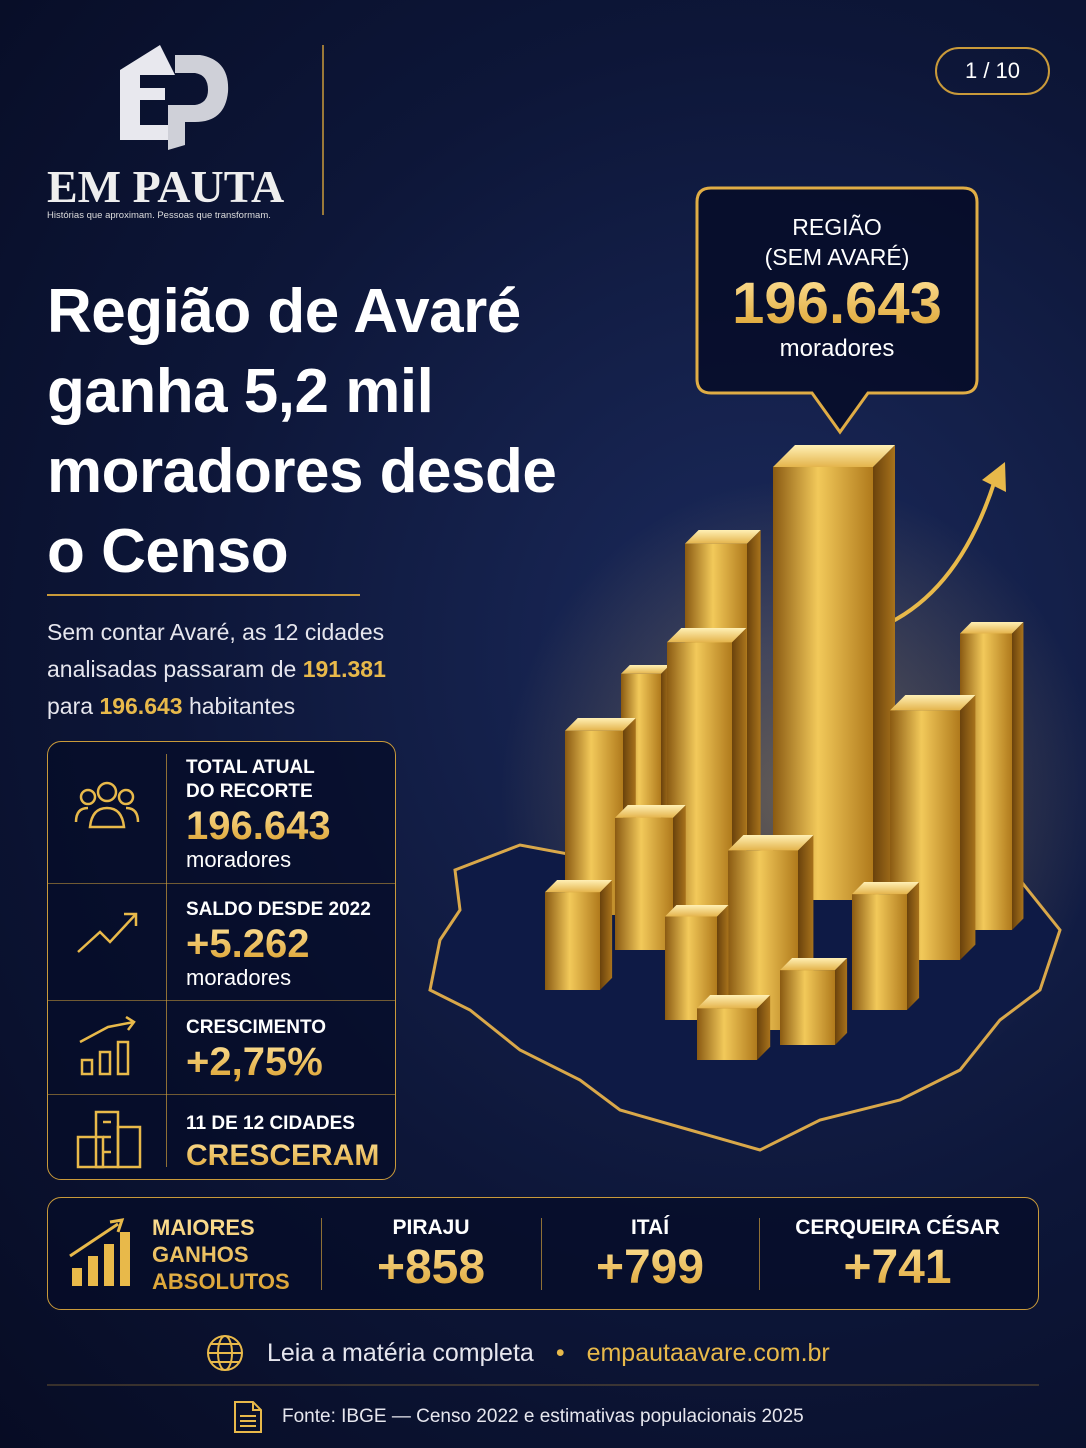 The image size is (1086, 1448). Describe the element at coordinates (837, 227) in the screenshot. I see `callout-label-line: REGIÃO` at that location.